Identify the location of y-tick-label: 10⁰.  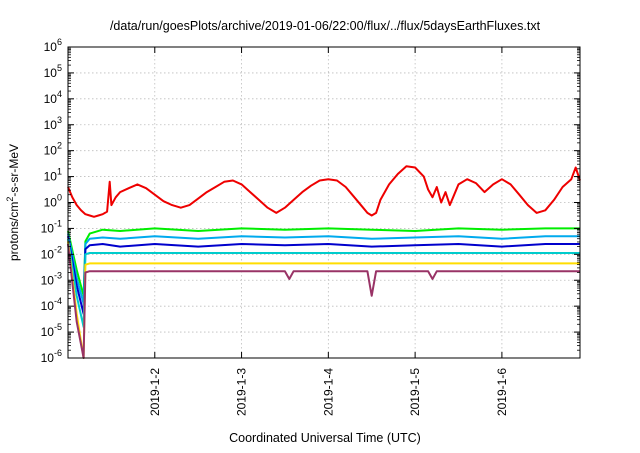
(53, 201).